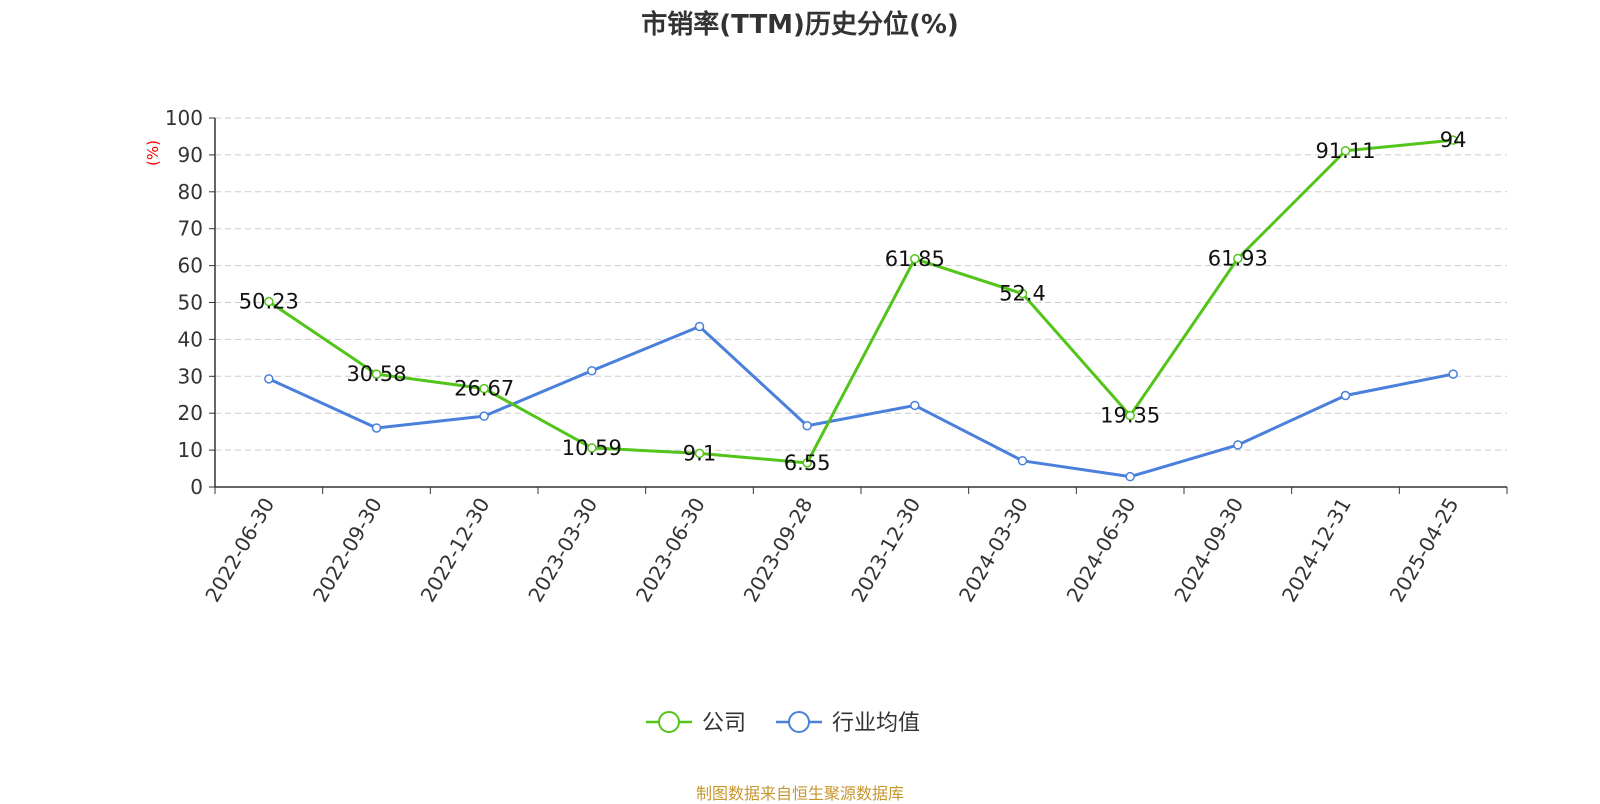 This screenshot has width=1600, height=804. Describe the element at coordinates (670, 550) in the screenshot. I see `x-tick-label: 2023-06-30` at that location.